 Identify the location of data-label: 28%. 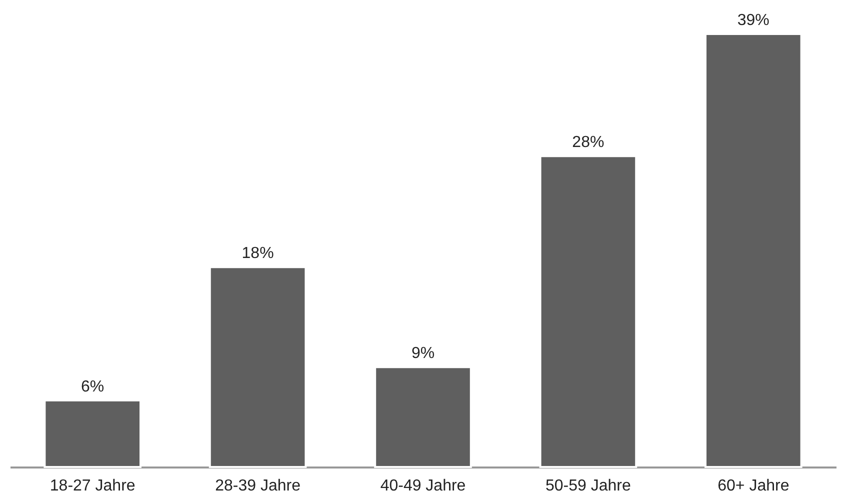
(588, 143).